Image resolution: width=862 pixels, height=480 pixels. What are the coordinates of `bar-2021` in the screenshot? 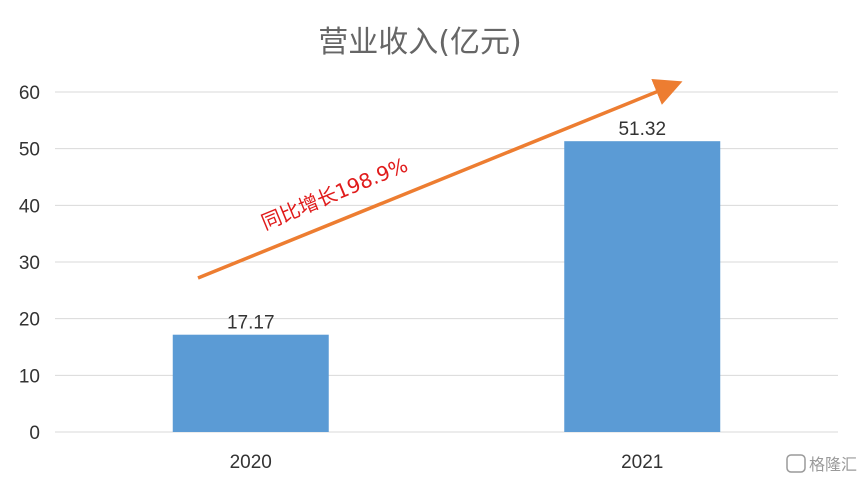 It's located at (642, 287).